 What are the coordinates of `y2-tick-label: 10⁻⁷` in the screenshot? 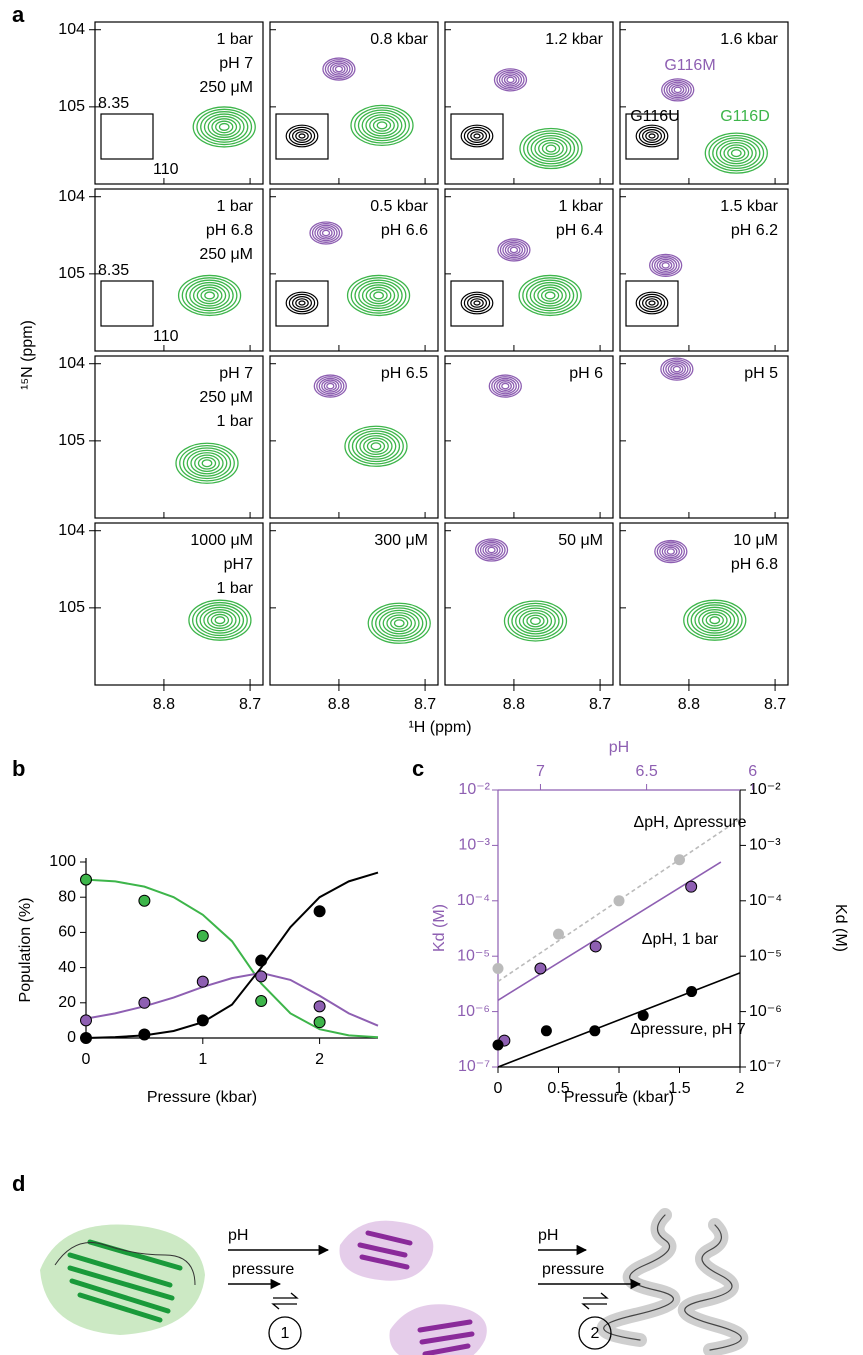 It's located at (765, 1066).